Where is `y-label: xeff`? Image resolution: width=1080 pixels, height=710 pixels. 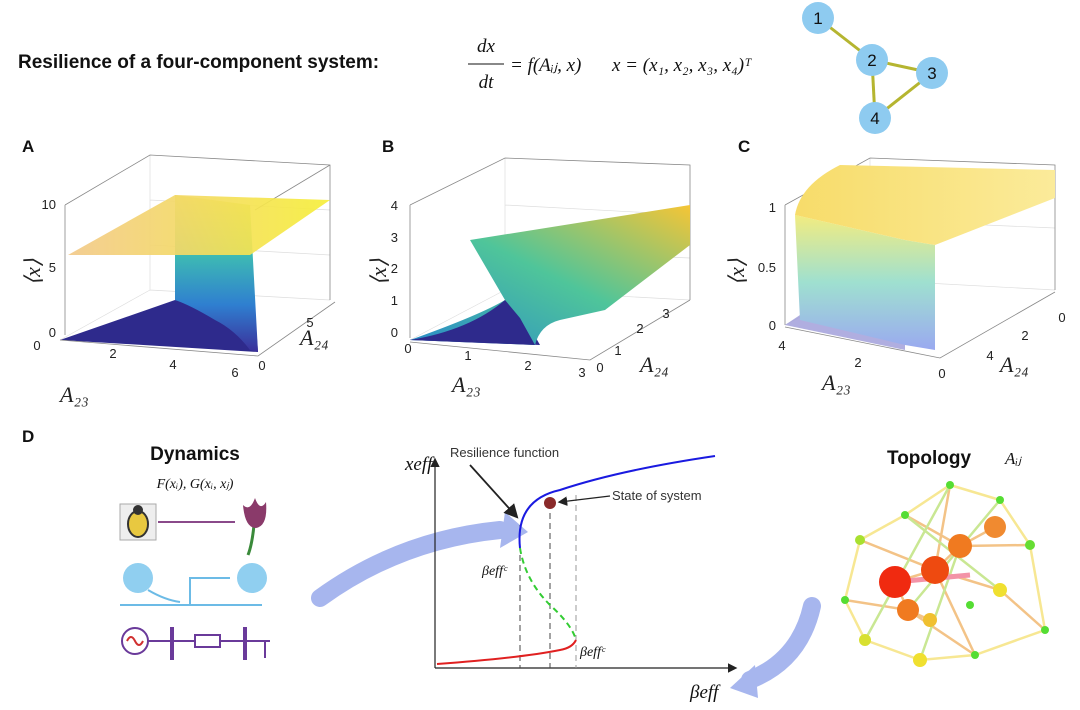 y-label: xeff is located at coordinates (419, 464).